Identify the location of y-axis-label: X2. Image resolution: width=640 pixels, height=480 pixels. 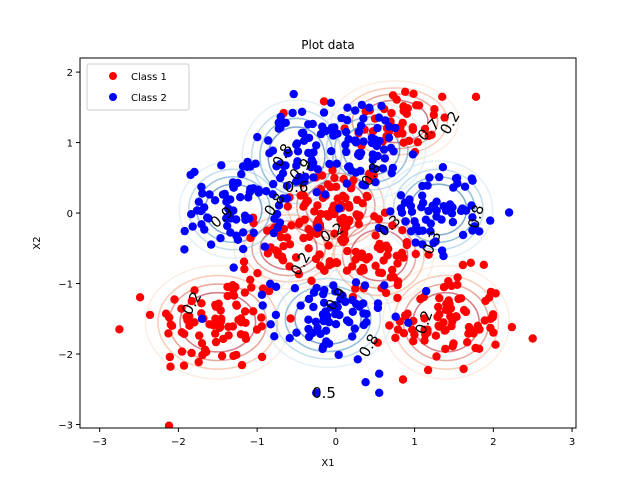
(37, 242).